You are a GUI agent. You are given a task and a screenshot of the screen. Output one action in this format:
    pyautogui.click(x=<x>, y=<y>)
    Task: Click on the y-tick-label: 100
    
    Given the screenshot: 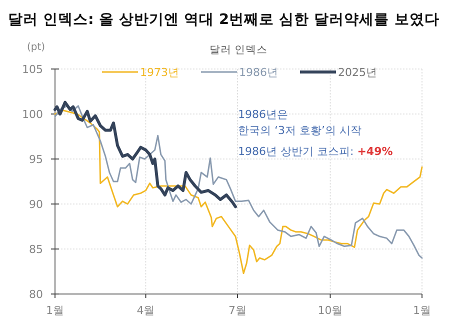 What is the action you would take?
    pyautogui.click(x=32, y=114)
    